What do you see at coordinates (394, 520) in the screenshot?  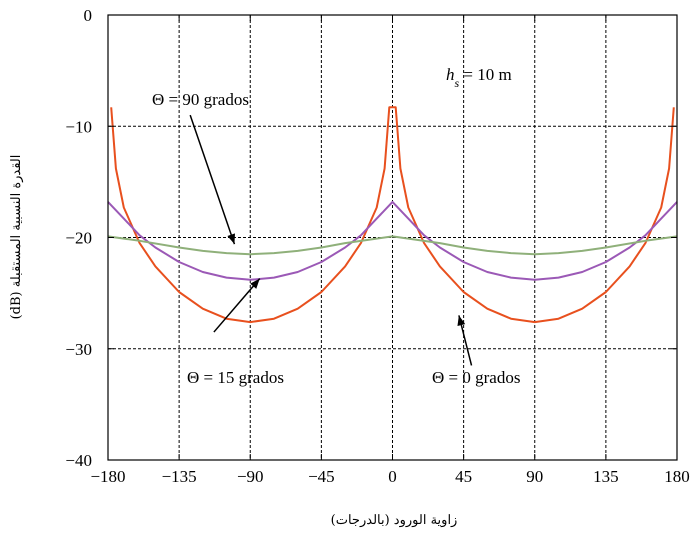 I see `x-axis-title: زاوية الورود (بالدرجات)` at bounding box center [394, 520].